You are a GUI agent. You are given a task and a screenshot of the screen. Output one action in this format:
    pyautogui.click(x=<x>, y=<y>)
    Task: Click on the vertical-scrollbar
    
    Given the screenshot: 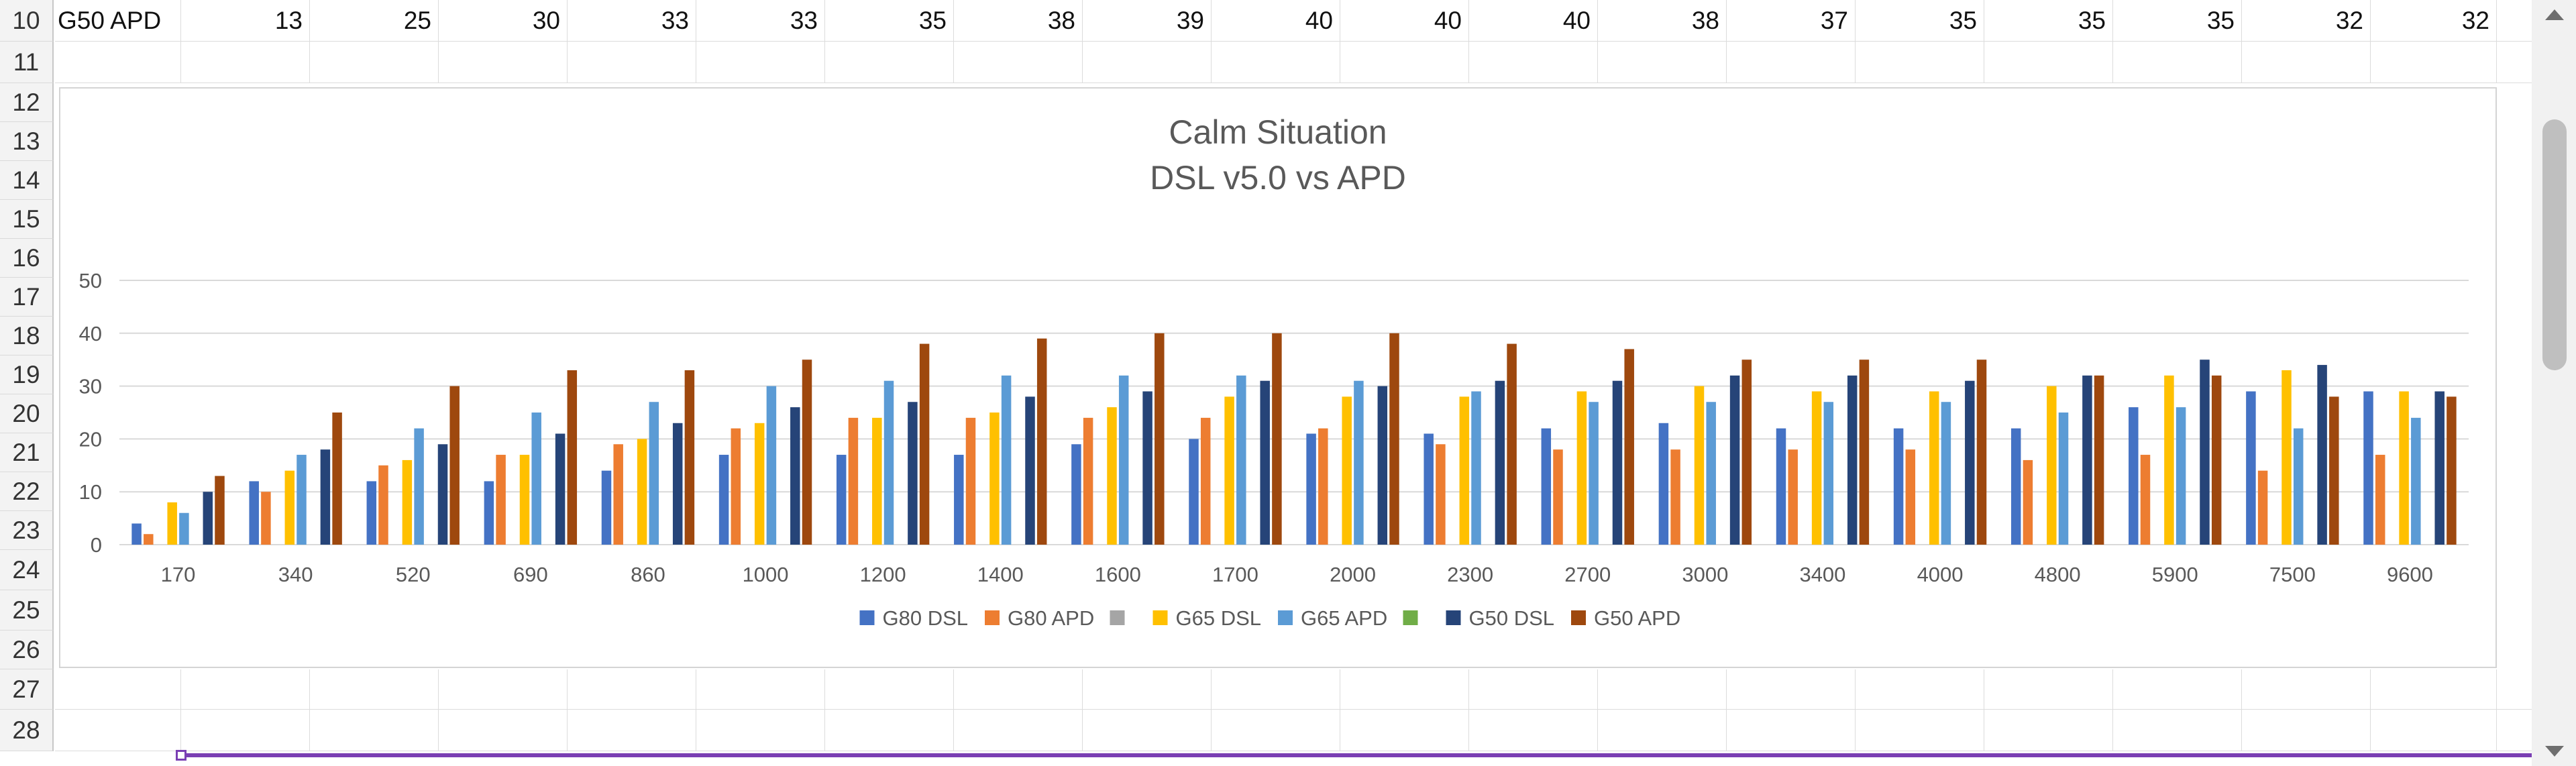 What is the action you would take?
    pyautogui.click(x=2554, y=383)
    